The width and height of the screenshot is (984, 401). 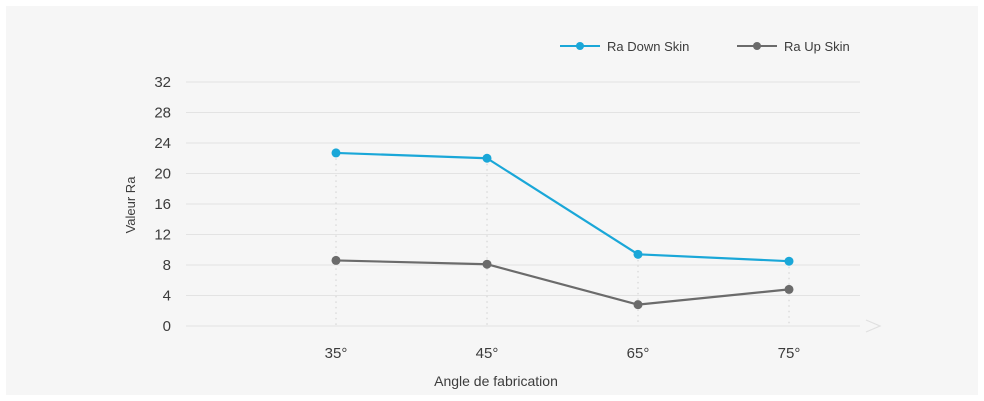 What do you see at coordinates (162, 113) in the screenshot?
I see `y-tick-label: 28` at bounding box center [162, 113].